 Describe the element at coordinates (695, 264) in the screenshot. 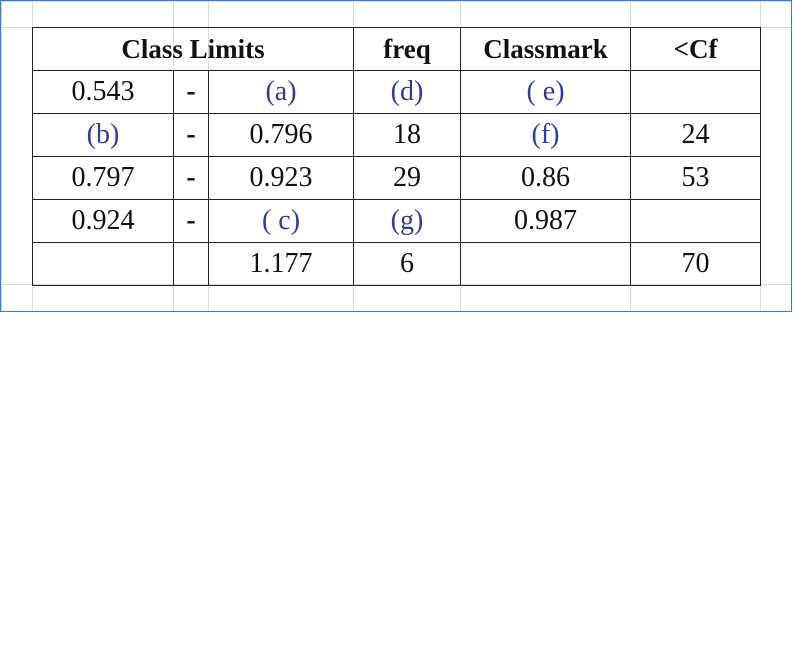

I see `cell-cf: 70` at that location.